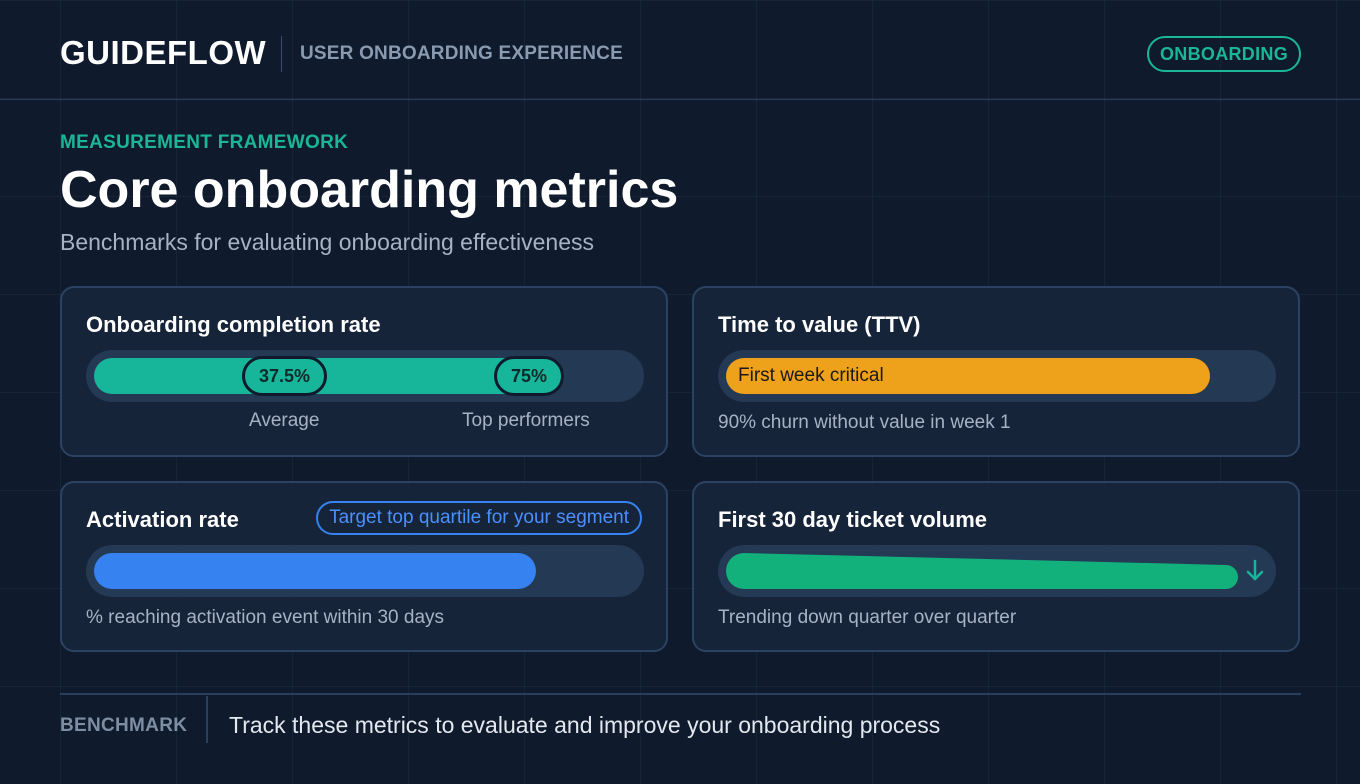 This screenshot has width=1360, height=784. What do you see at coordinates (819, 324) in the screenshot?
I see `card-title: Time to value (TTV)` at bounding box center [819, 324].